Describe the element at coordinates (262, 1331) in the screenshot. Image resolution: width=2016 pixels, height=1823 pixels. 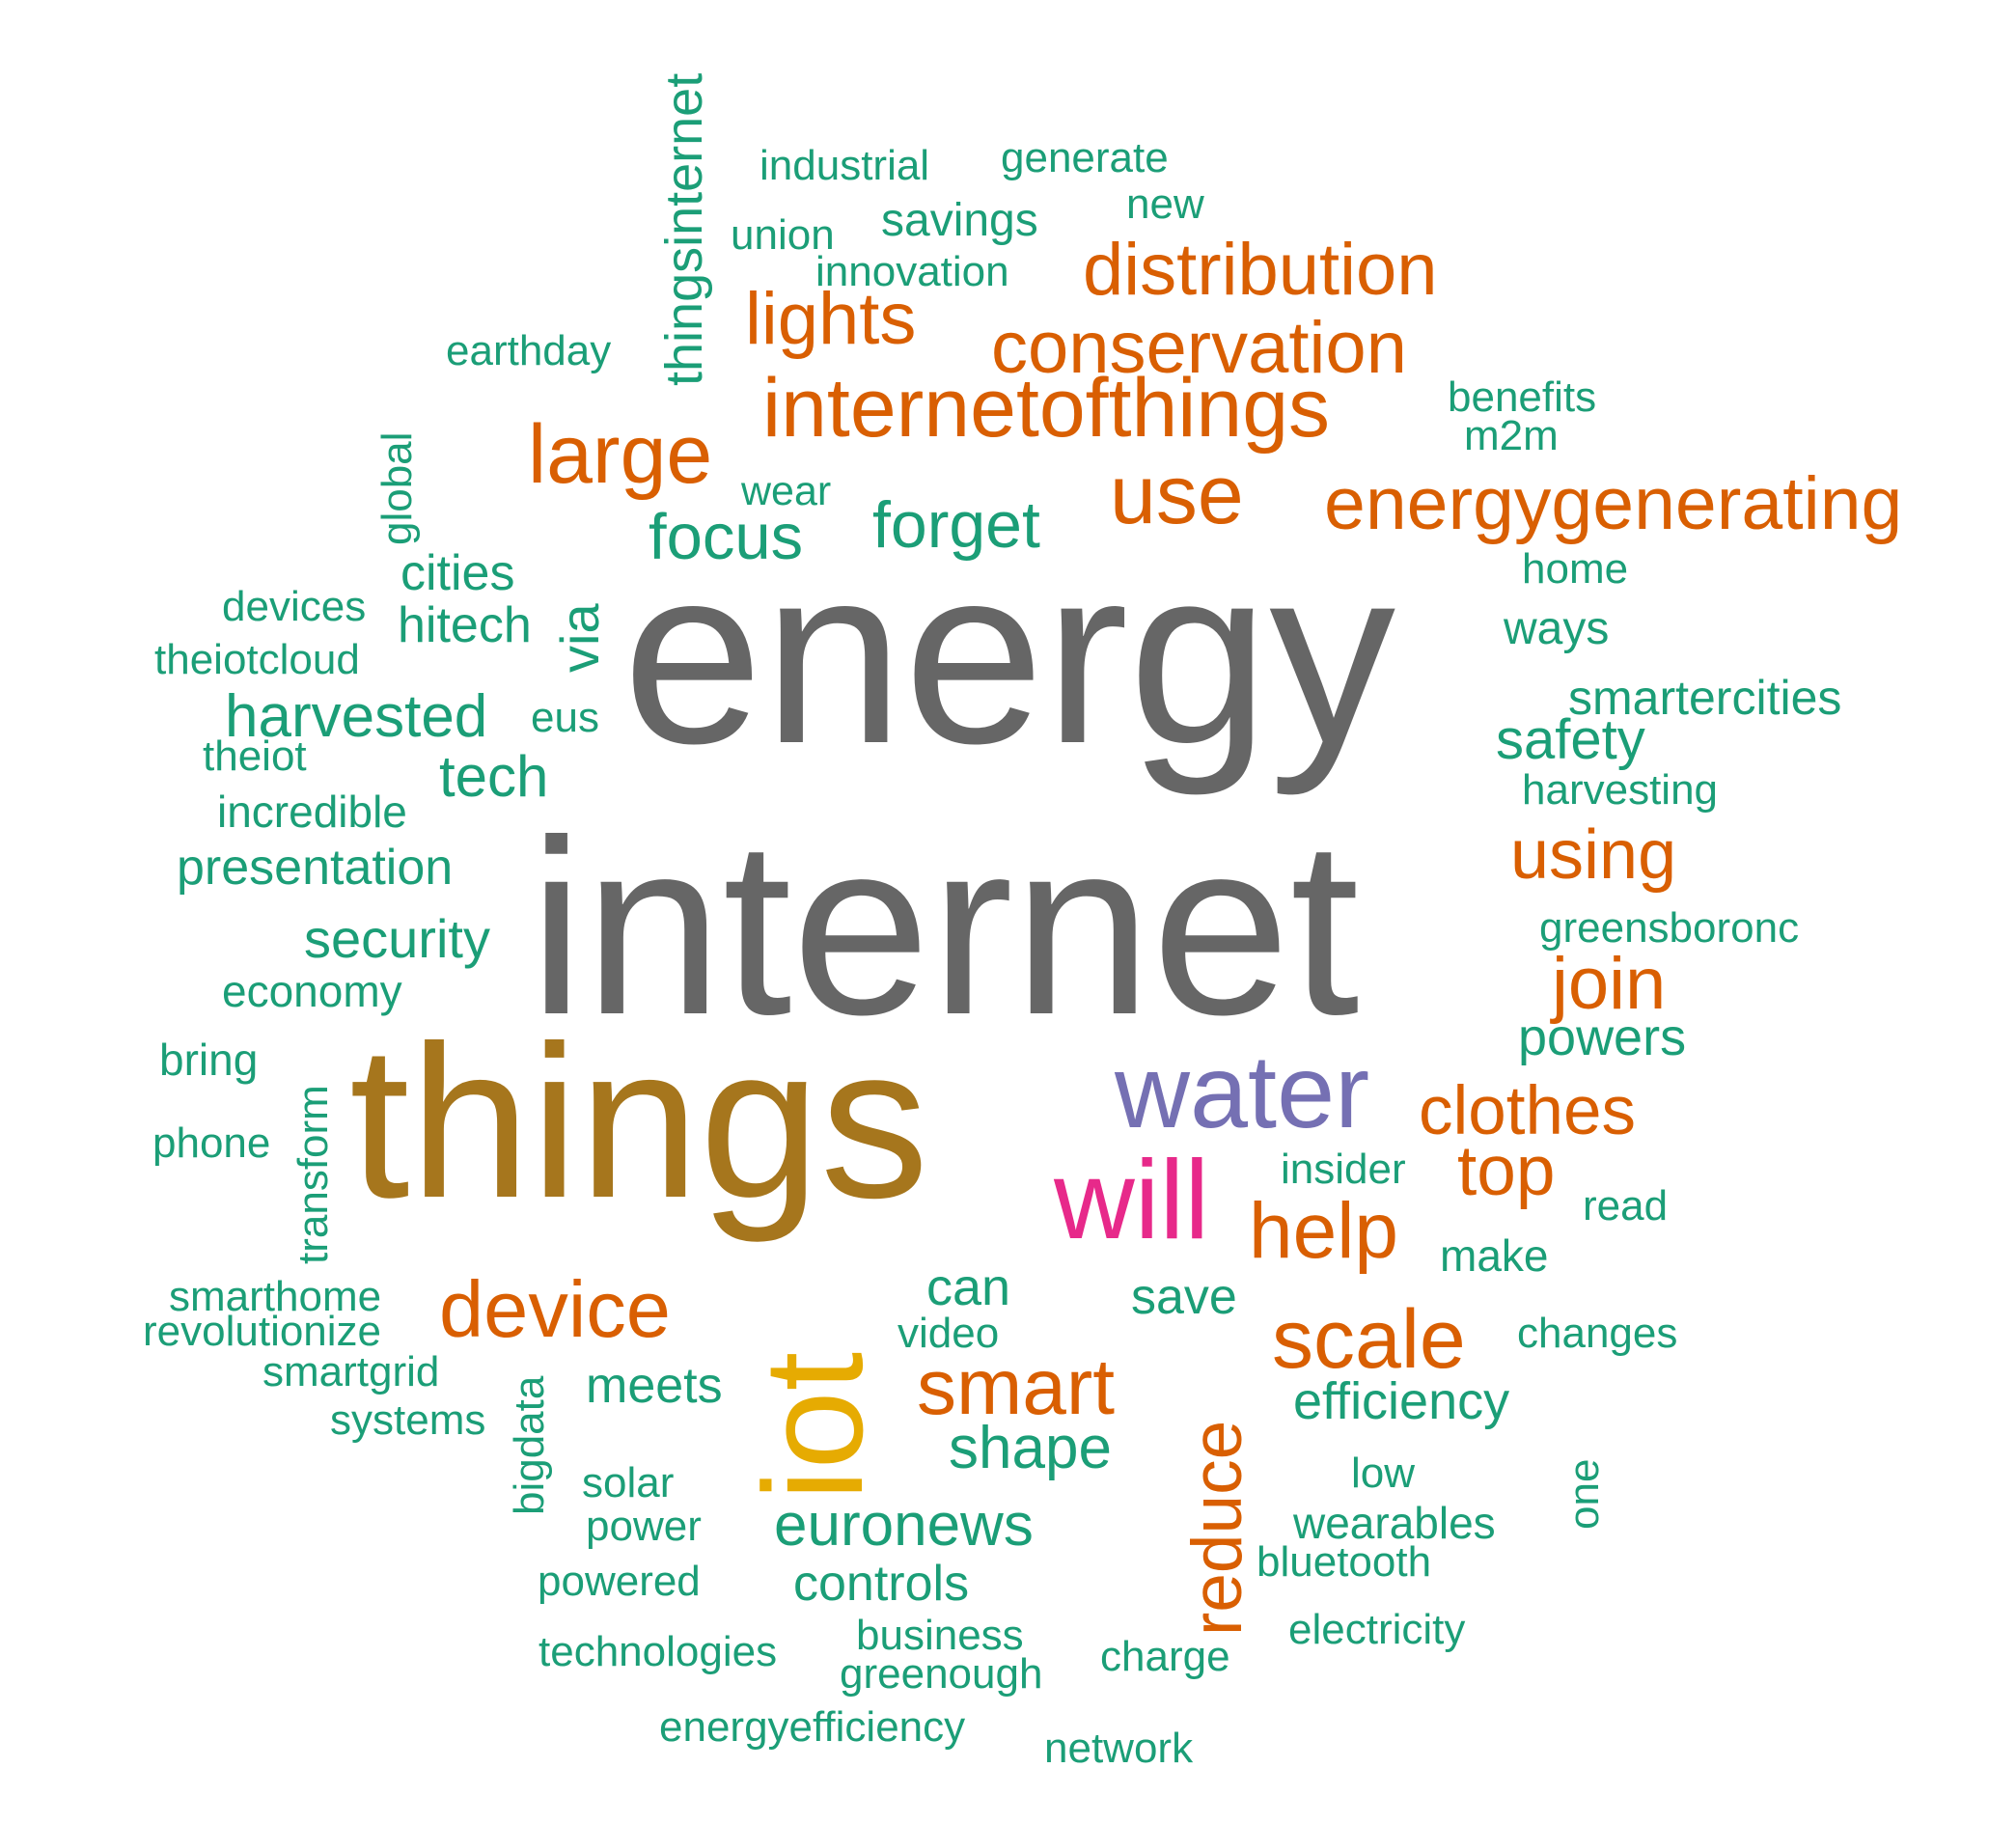
I see `word-revolutionize: revolutionize` at that location.